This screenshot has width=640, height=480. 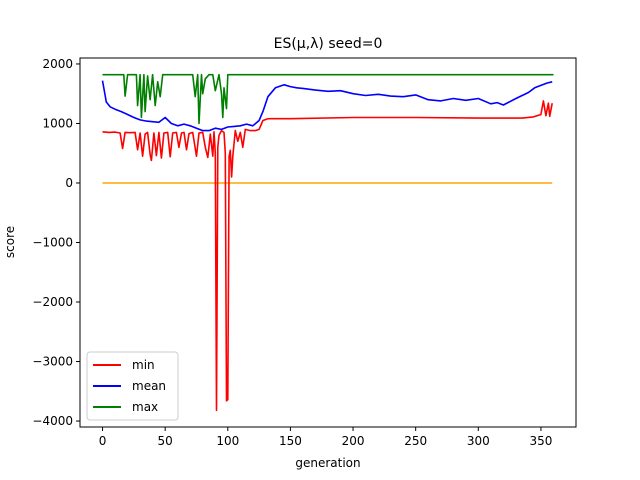 What do you see at coordinates (290, 441) in the screenshot?
I see `x-tick-label: 150` at bounding box center [290, 441].